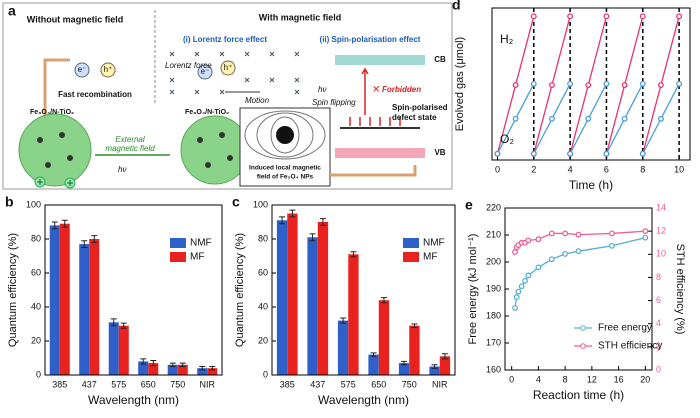  What do you see at coordinates (236, 202) in the screenshot?
I see `panel-label: c` at bounding box center [236, 202].